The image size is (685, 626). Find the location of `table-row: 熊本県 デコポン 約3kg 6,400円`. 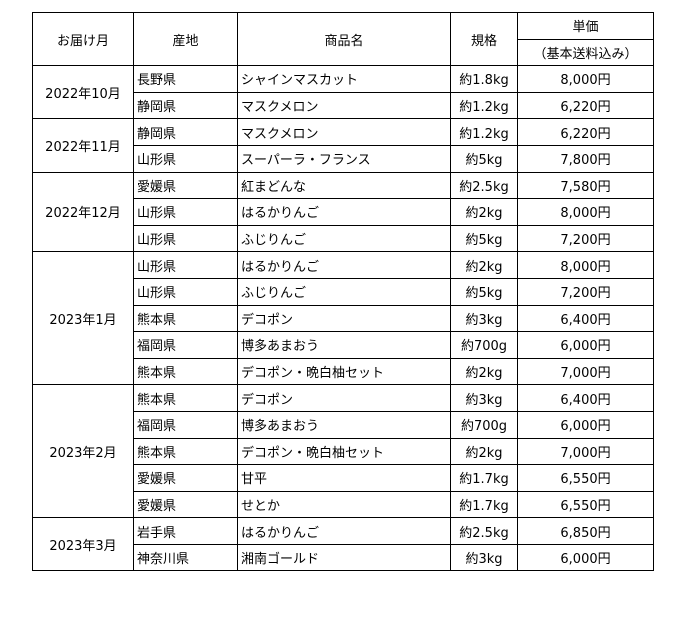

table-row: 熊本県 デコポン 約3kg 6,400円 is located at coordinates (343, 318).